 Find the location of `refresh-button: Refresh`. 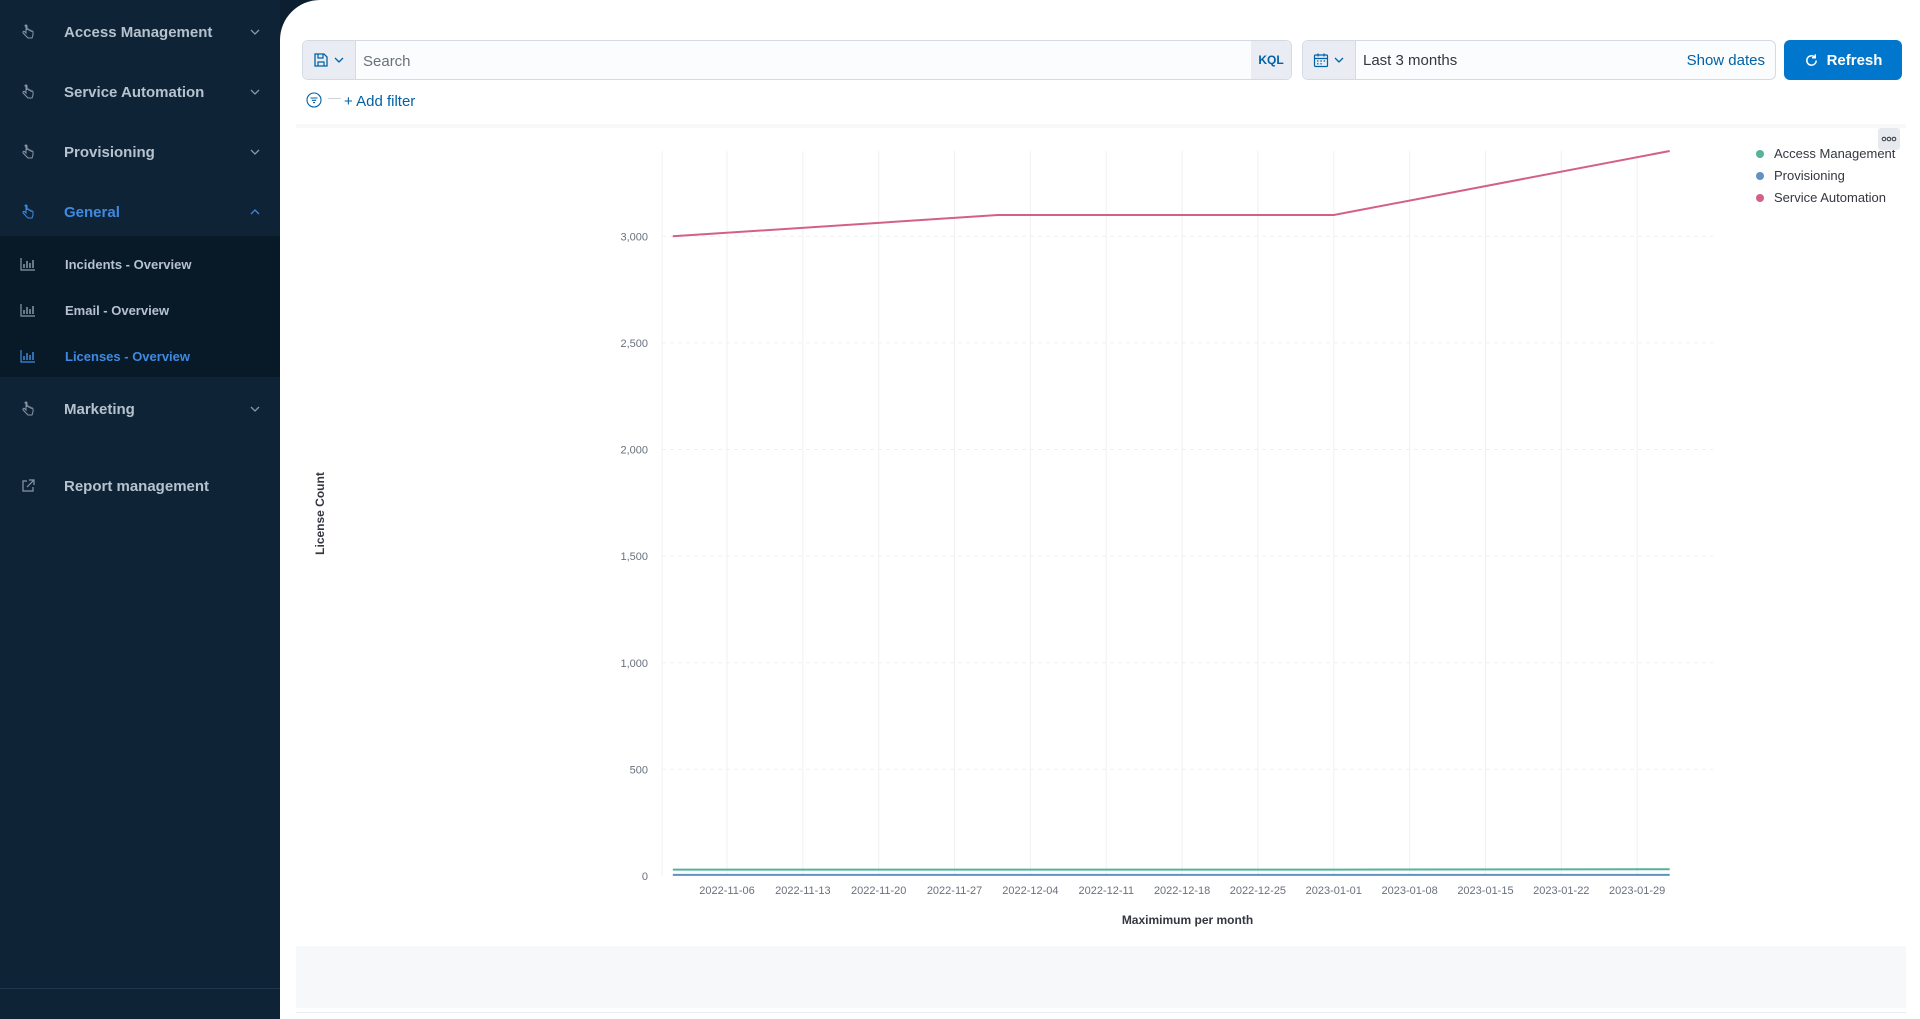

refresh-button: Refresh is located at coordinates (1843, 60).